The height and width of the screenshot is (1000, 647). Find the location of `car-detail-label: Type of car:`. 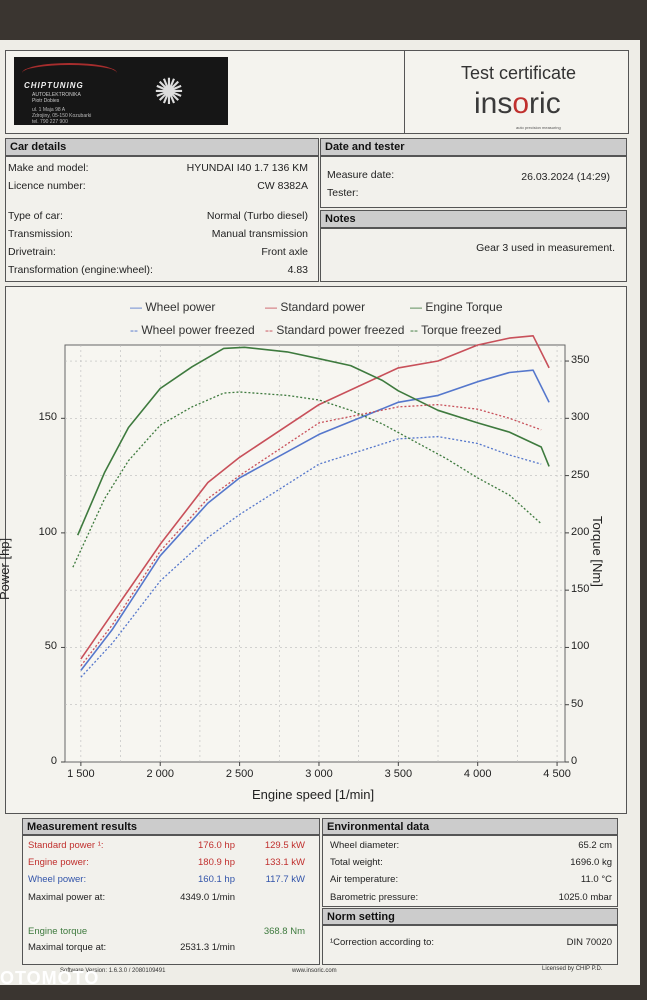

car-detail-label: Type of car: is located at coordinates (35, 216).